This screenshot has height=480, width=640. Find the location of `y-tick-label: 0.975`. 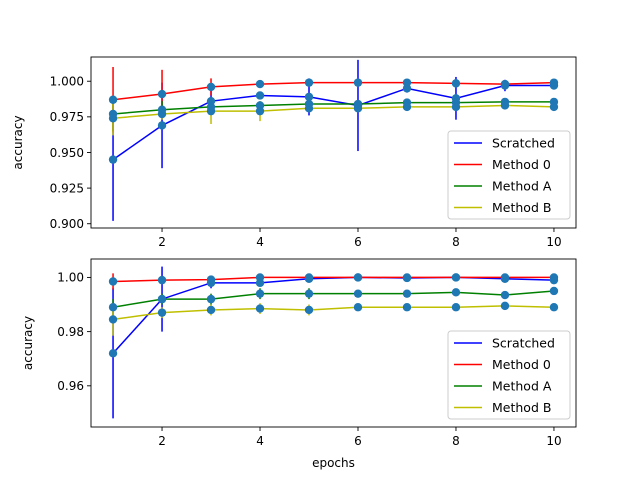

y-tick-label: 0.975 is located at coordinates (67, 117).